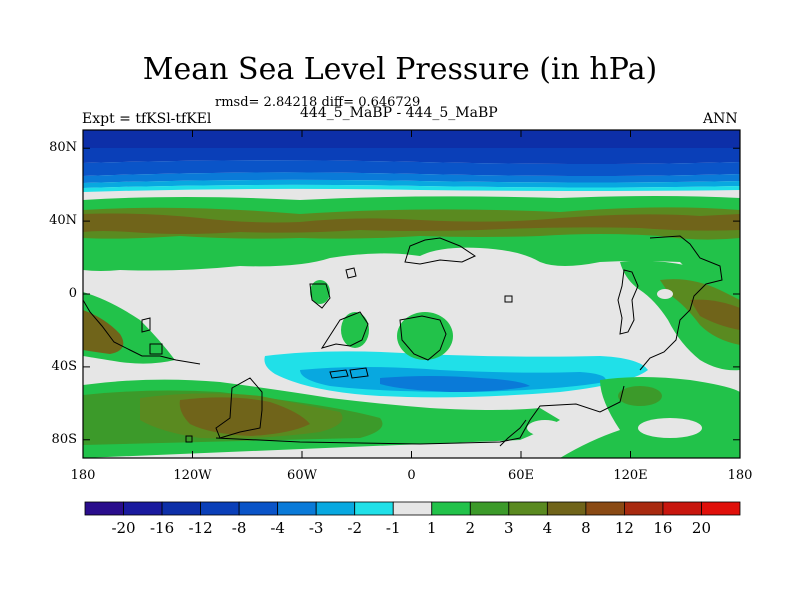 Image resolution: width=800 pixels, height=600 pixels. What do you see at coordinates (64, 366) in the screenshot?
I see `lat-tick-label: 40S` at bounding box center [64, 366].